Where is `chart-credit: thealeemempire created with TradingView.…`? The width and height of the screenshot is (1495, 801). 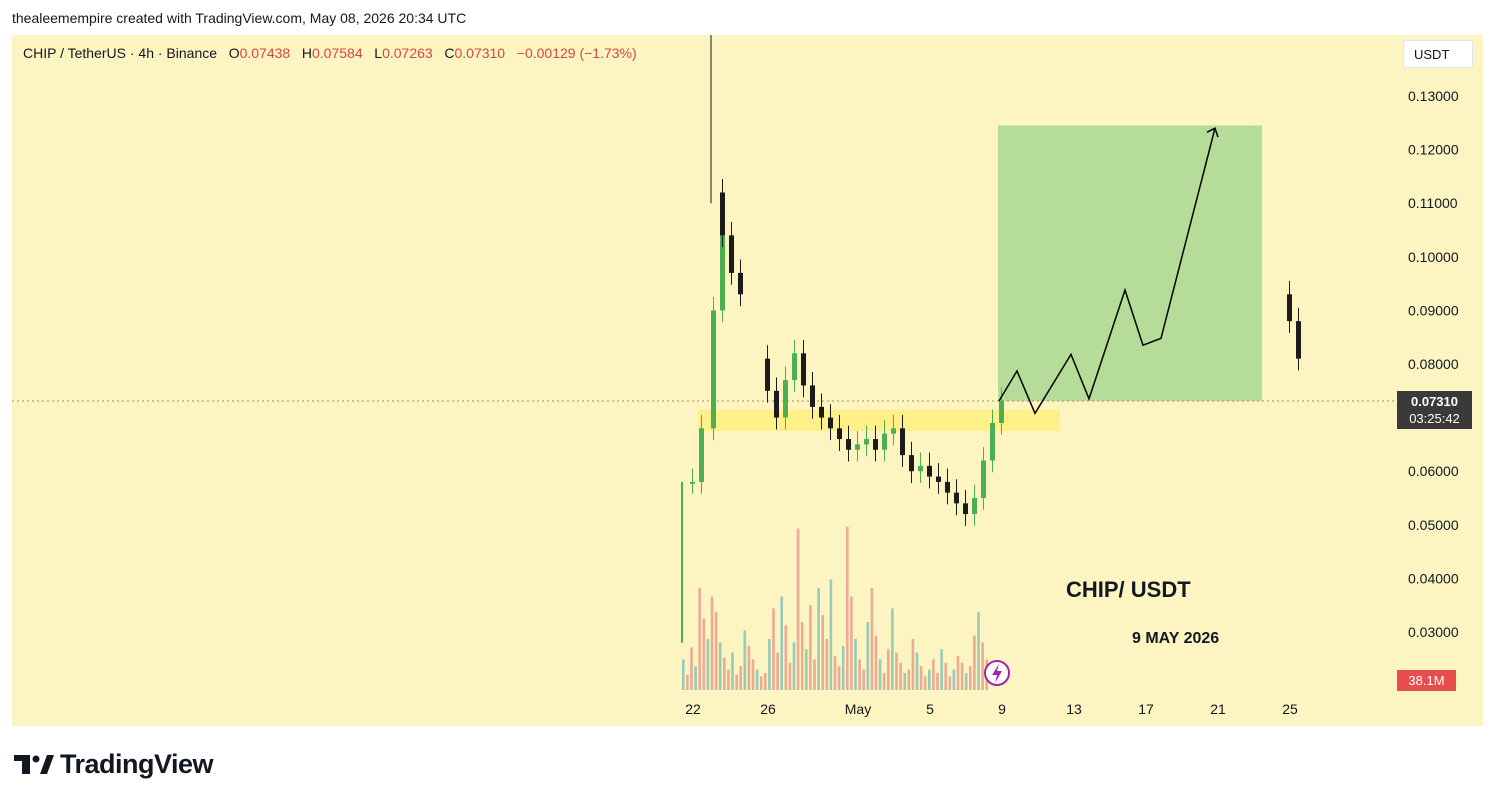
chart-credit: thealeemempire created with TradingView.… is located at coordinates (239, 18).